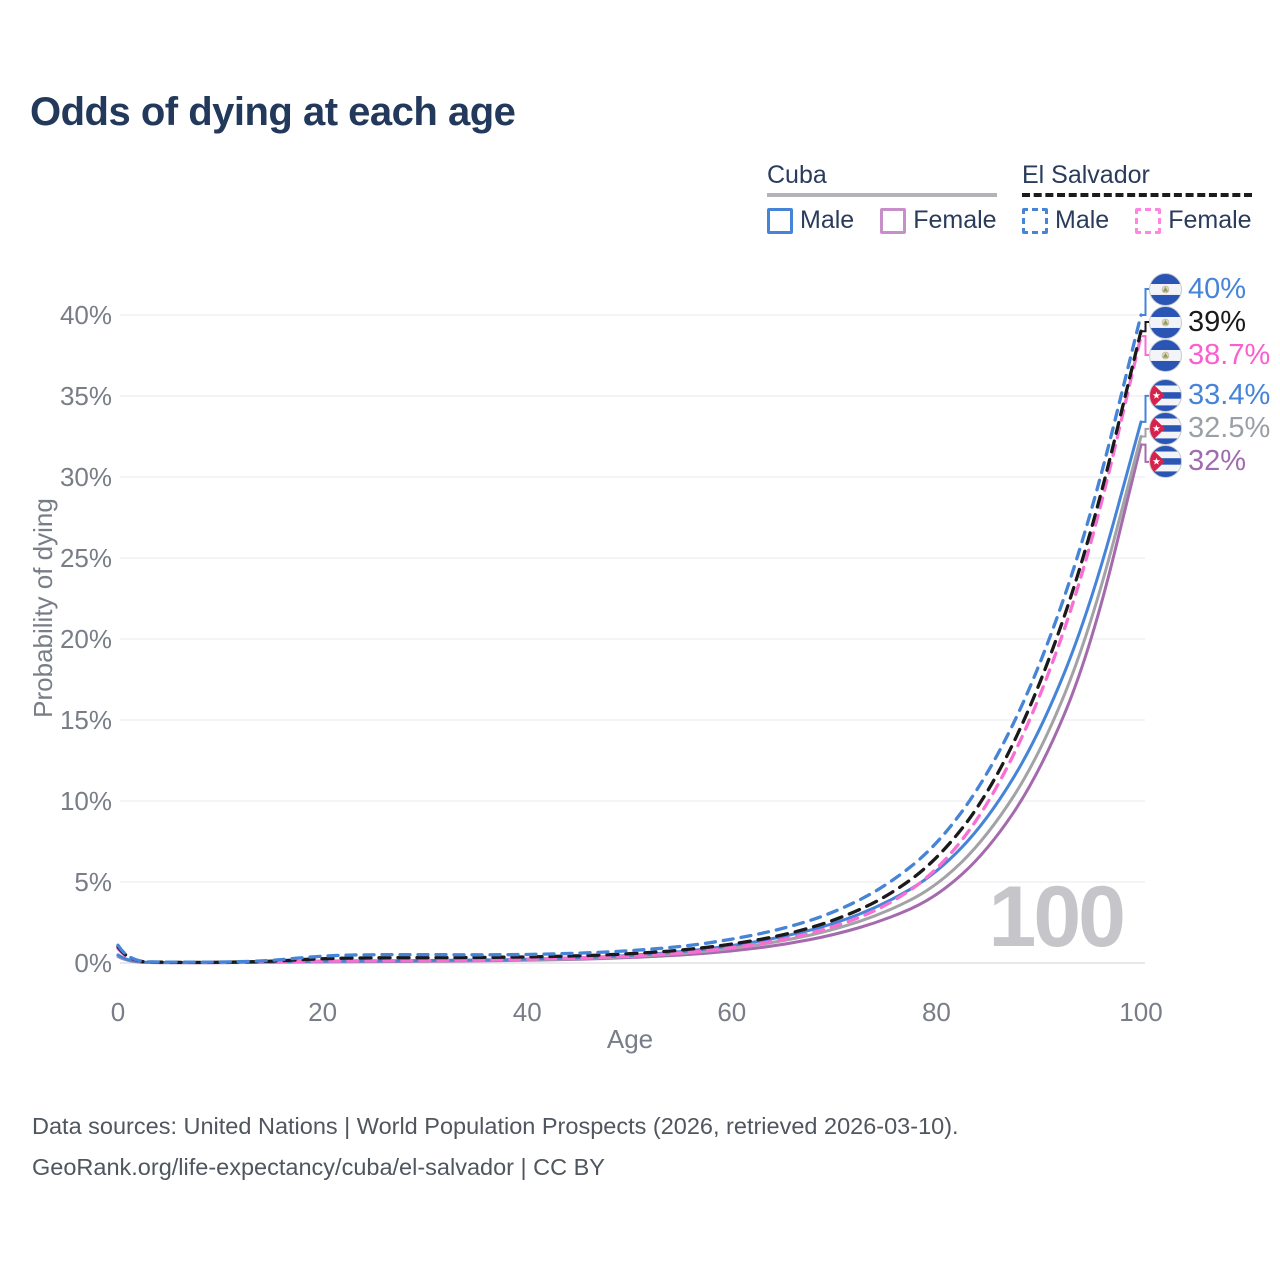  I want to click on y-axis-title: Probability of dying, so click(43, 608).